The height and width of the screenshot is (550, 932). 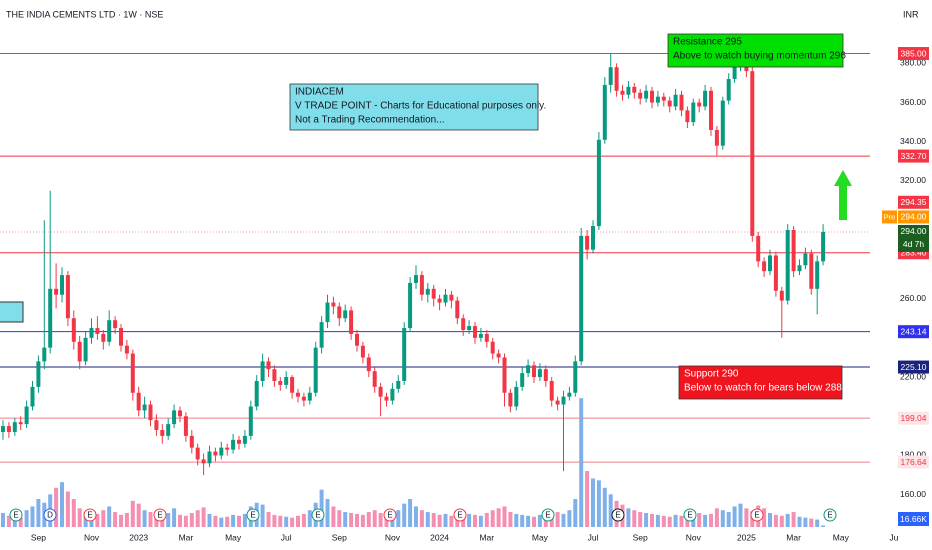 I want to click on level-label: 385.00, so click(x=914, y=53).